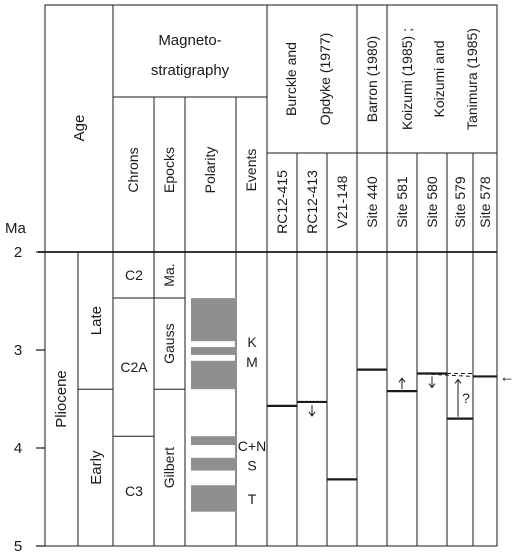 This screenshot has width=518, height=553. Describe the element at coordinates (169, 467) in the screenshot. I see `epock-label: Gilbert` at that location.